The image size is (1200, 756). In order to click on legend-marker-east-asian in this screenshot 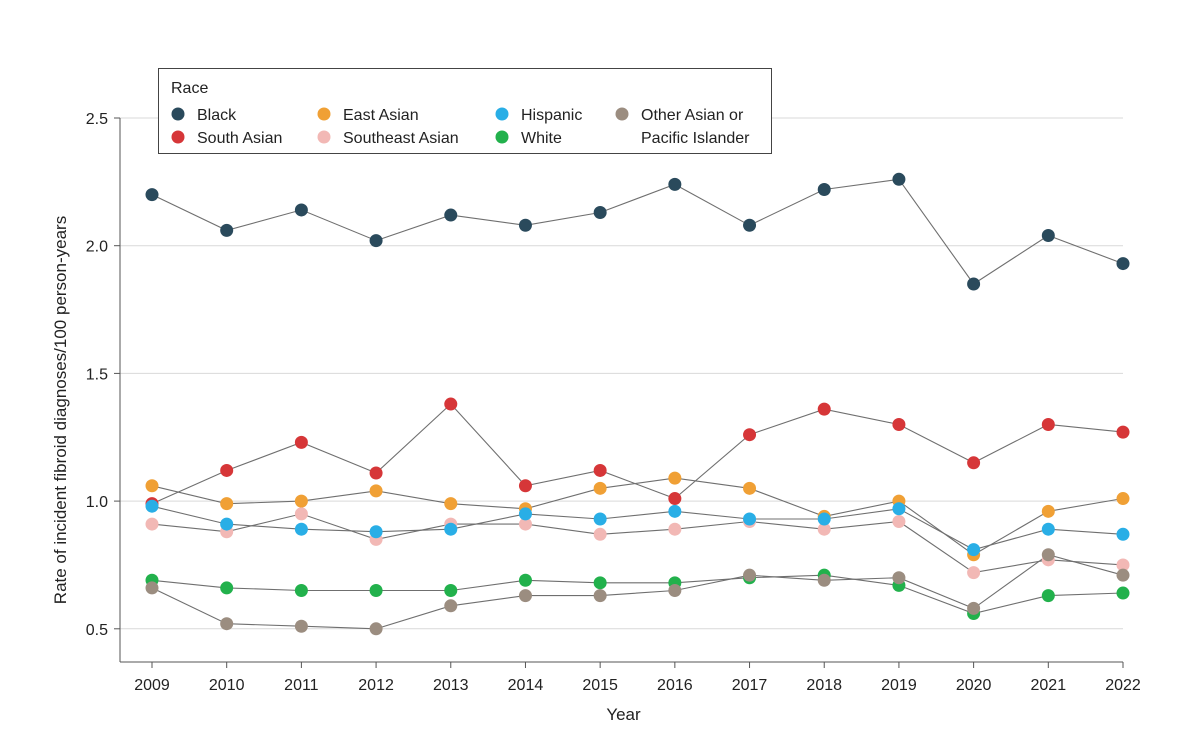, I will do `click(324, 114)`.